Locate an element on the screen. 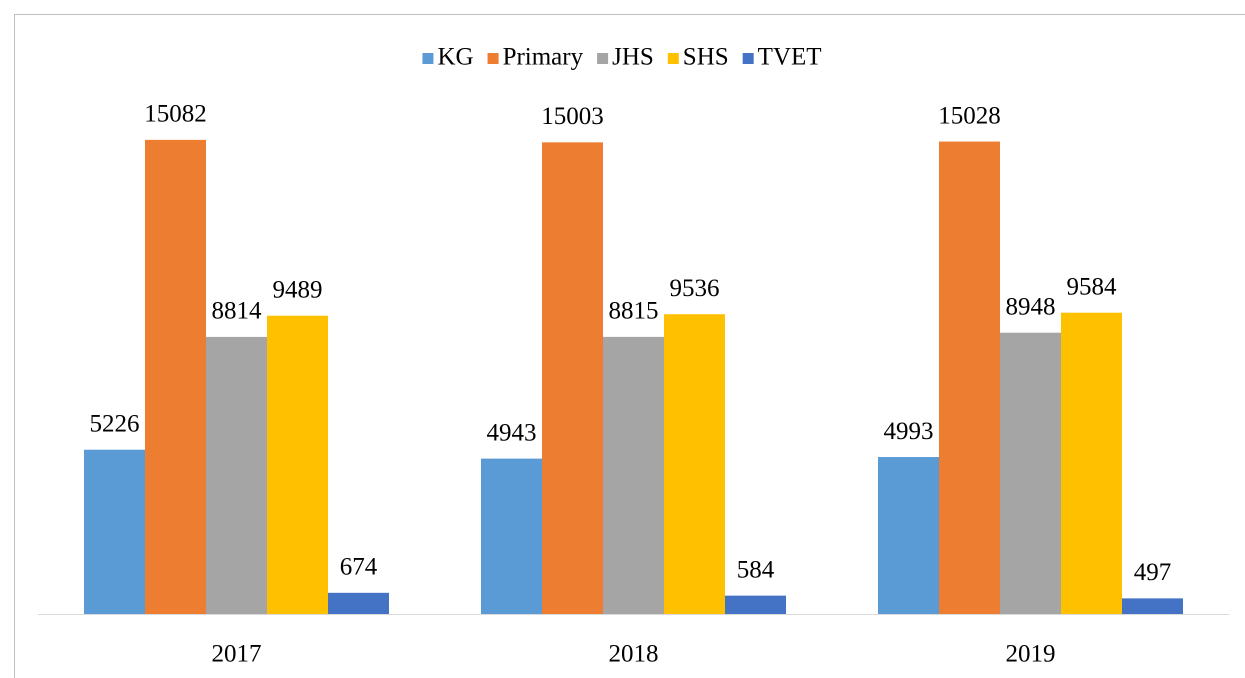 This screenshot has height=678, width=1245. data-label: 15028 is located at coordinates (969, 115).